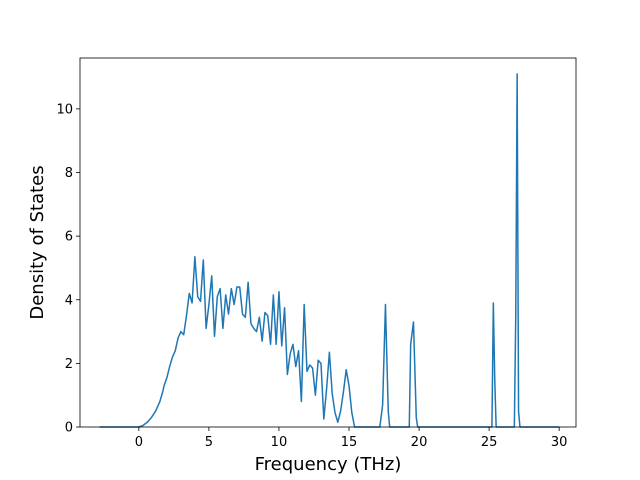 The image size is (640, 480). What do you see at coordinates (64, 109) in the screenshot?
I see `y-tick-label: 10` at bounding box center [64, 109].